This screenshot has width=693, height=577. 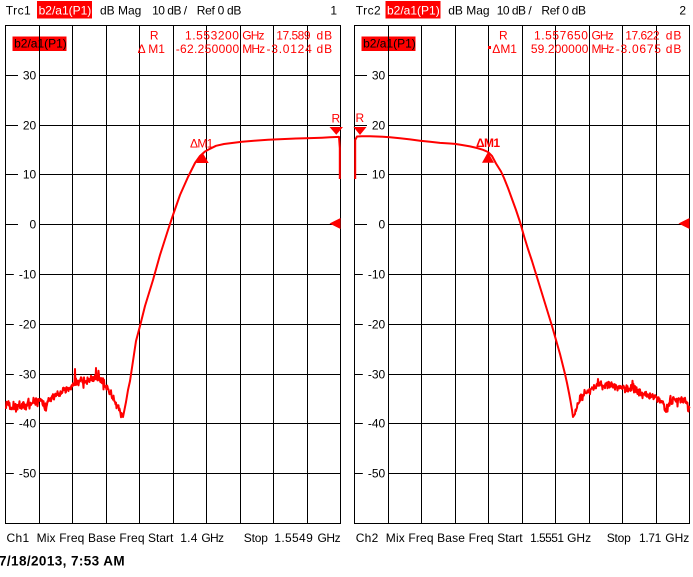 What do you see at coordinates (293, 36) in the screenshot?
I see `svg-text: 17.589` at bounding box center [293, 36].